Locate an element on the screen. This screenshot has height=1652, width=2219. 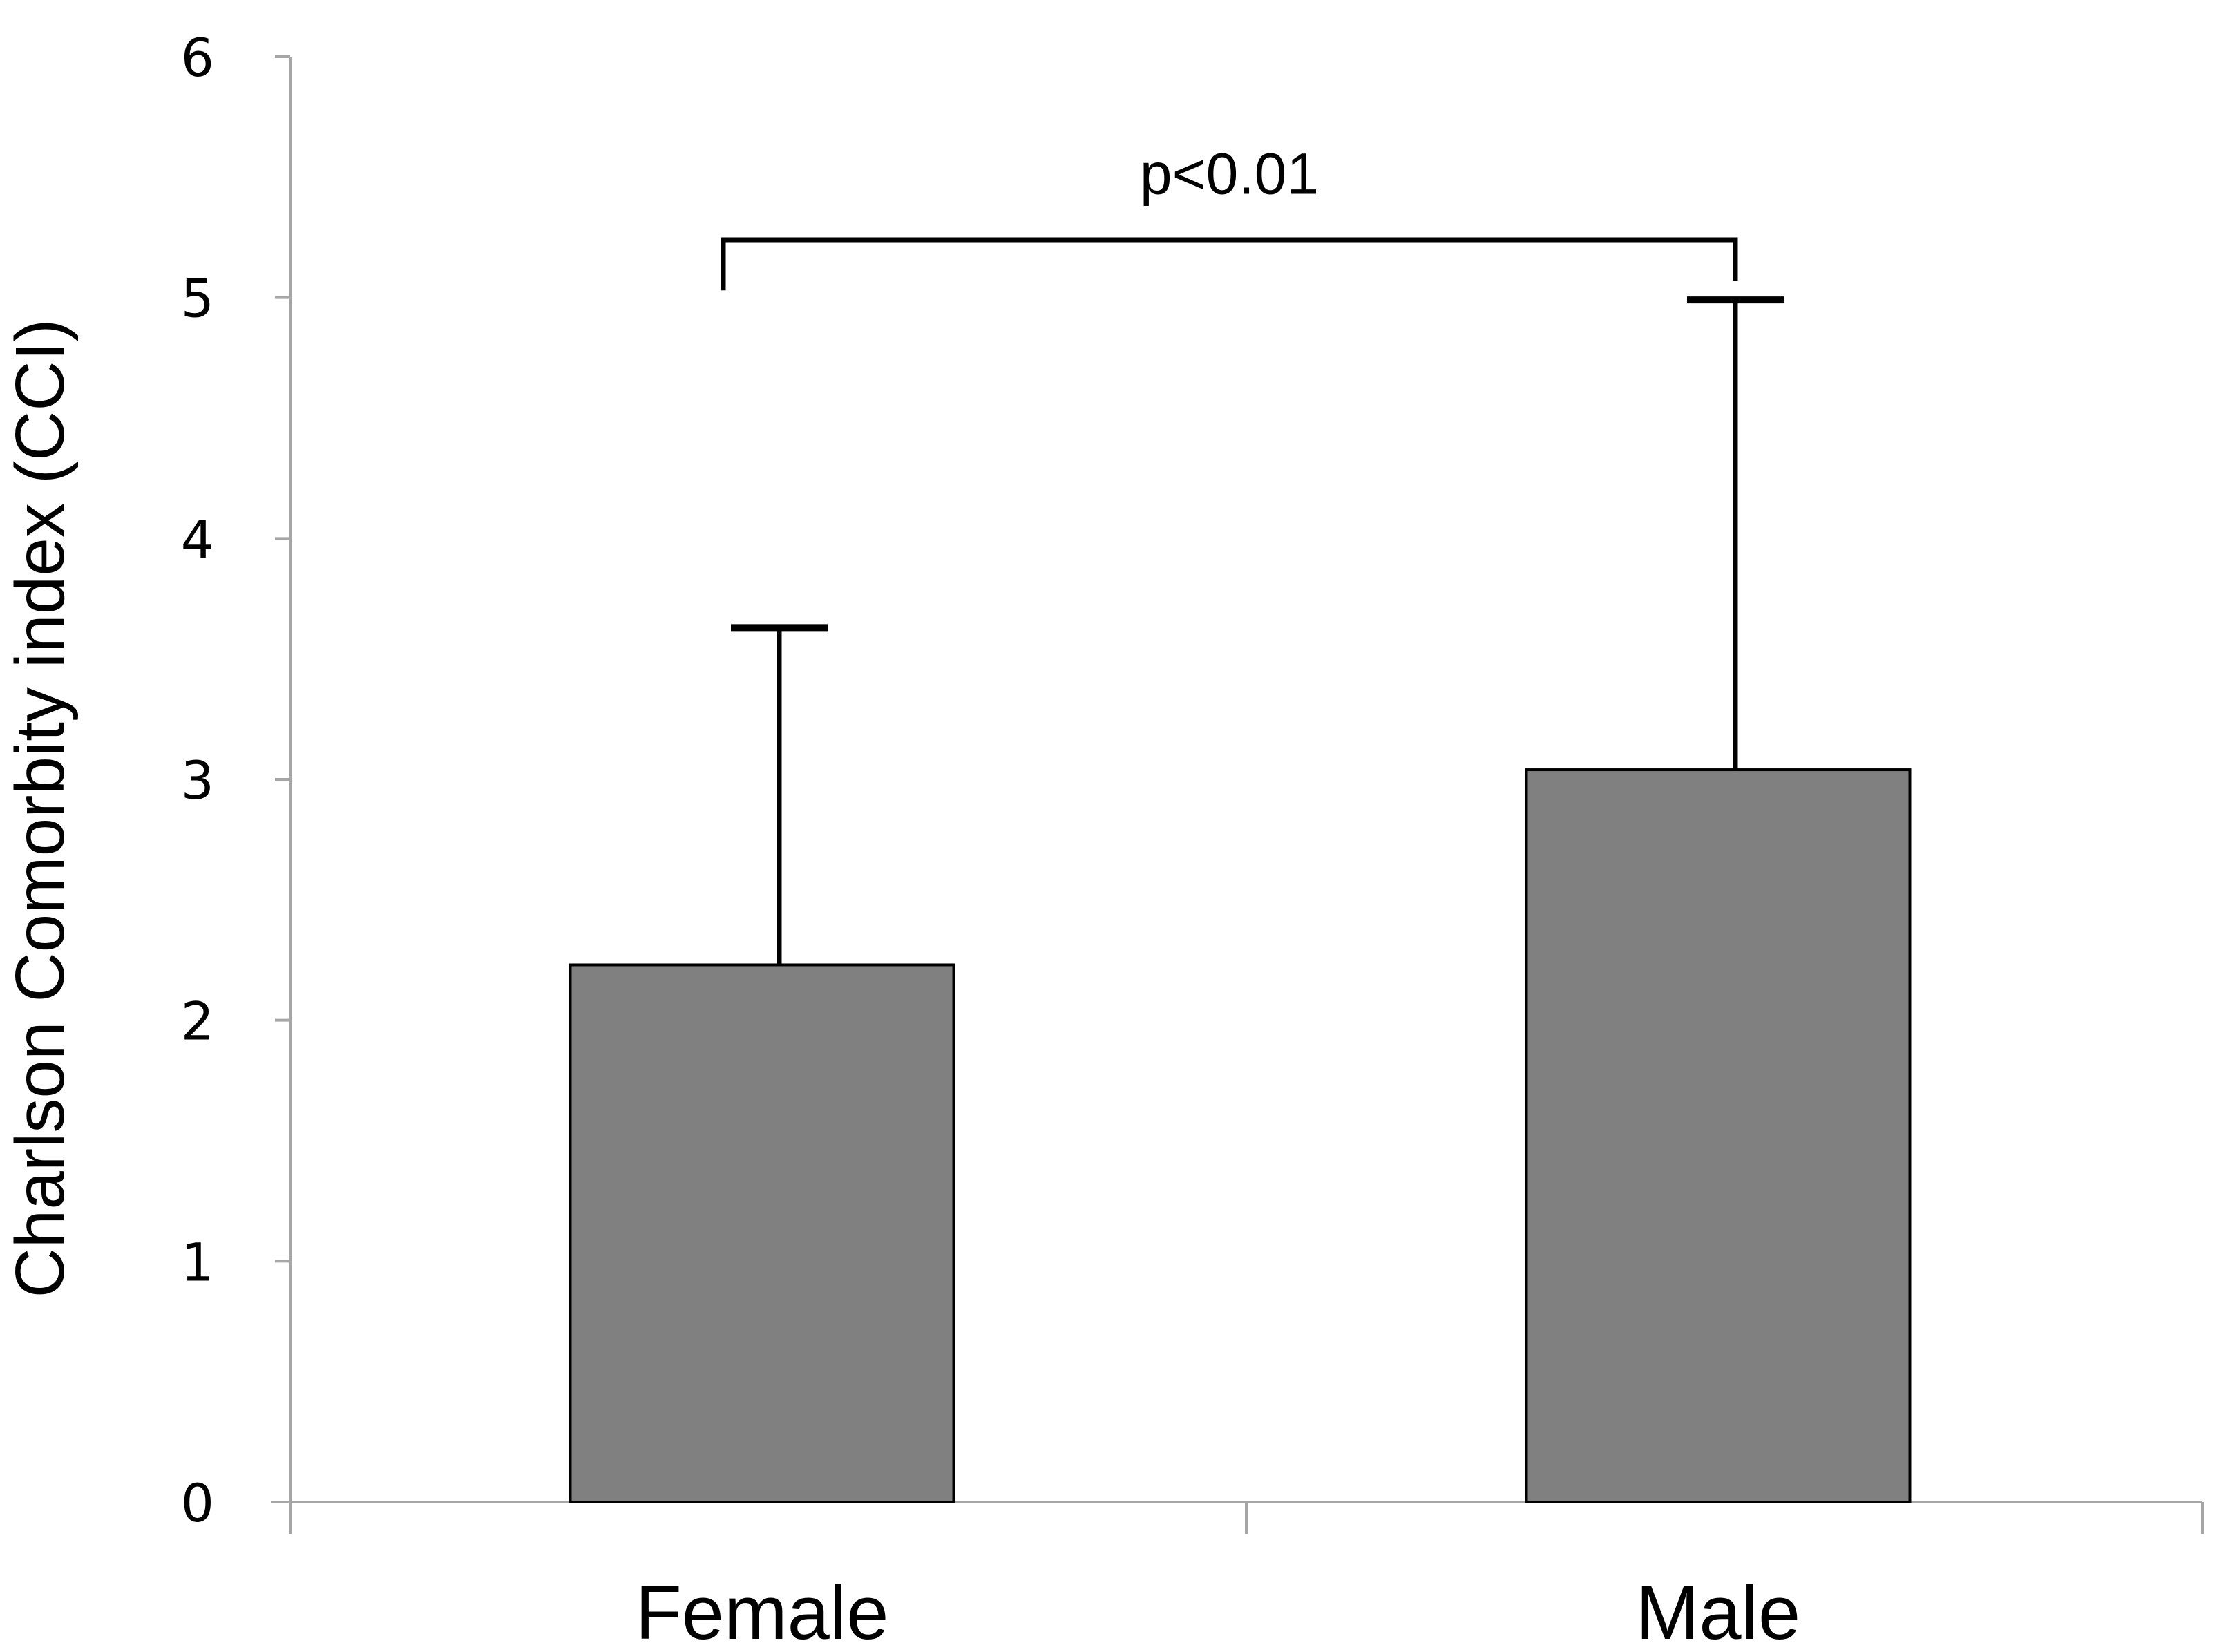
bar-female is located at coordinates (762, 1233).